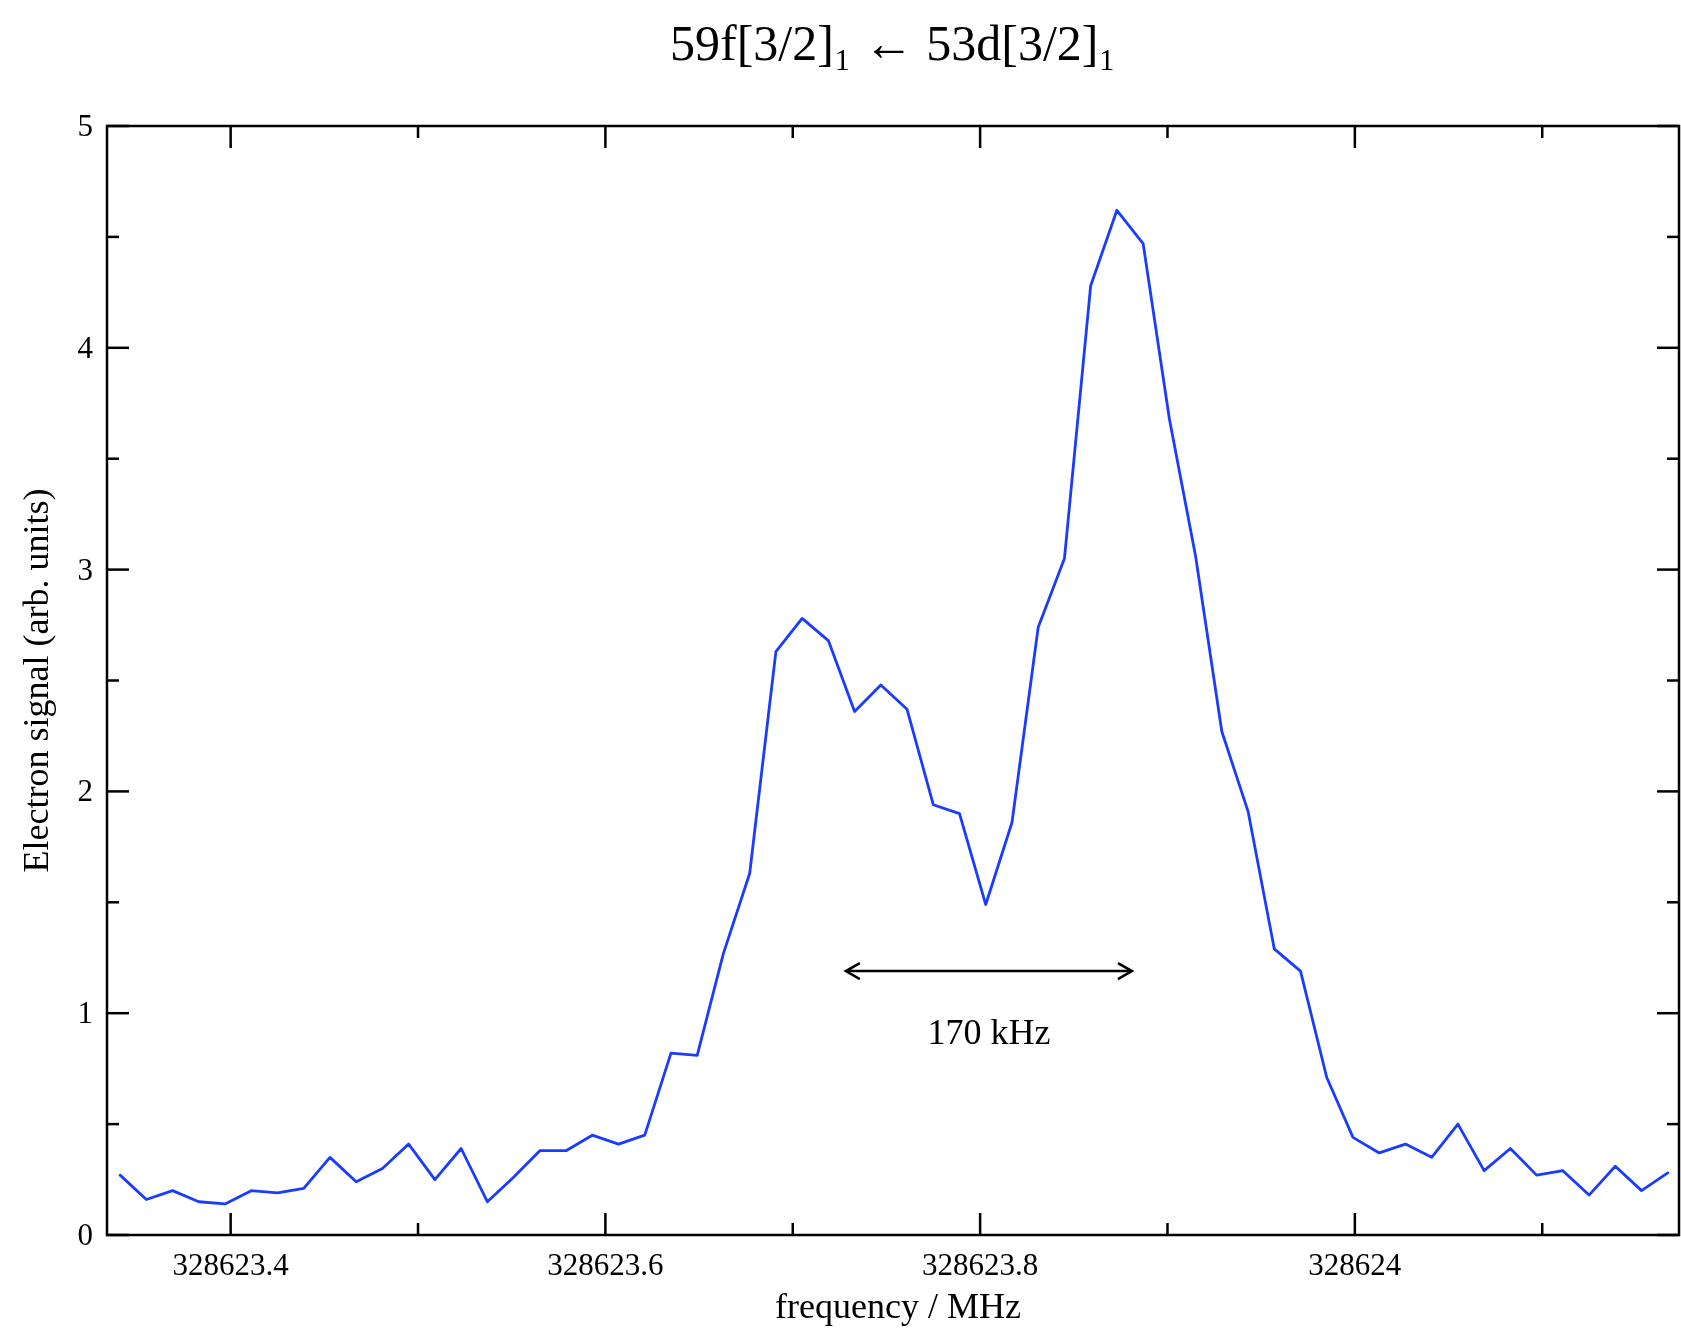 This screenshot has width=1681, height=1335. Describe the element at coordinates (85, 569) in the screenshot. I see `y-tick-label: 3` at that location.